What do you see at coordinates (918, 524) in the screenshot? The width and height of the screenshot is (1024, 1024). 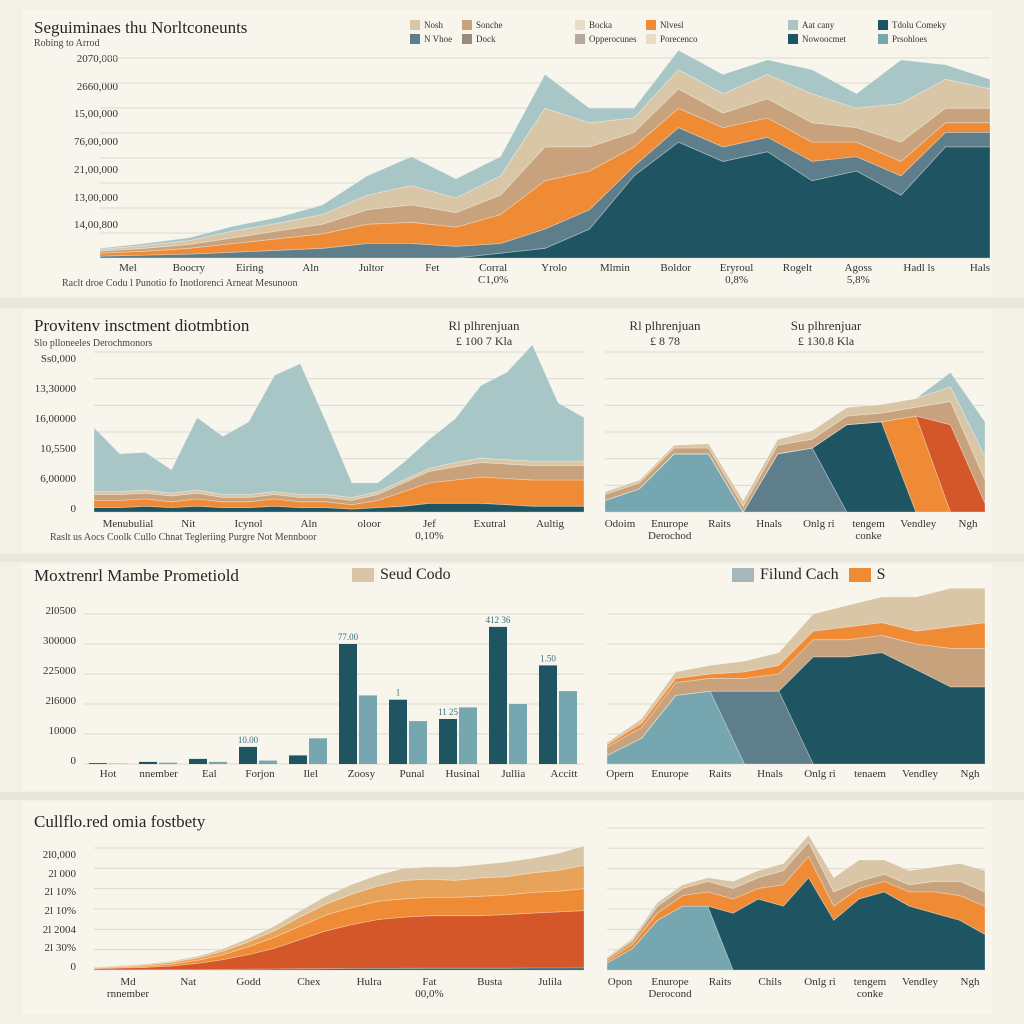 I see `x-tick-label: Vendley` at bounding box center [918, 524].